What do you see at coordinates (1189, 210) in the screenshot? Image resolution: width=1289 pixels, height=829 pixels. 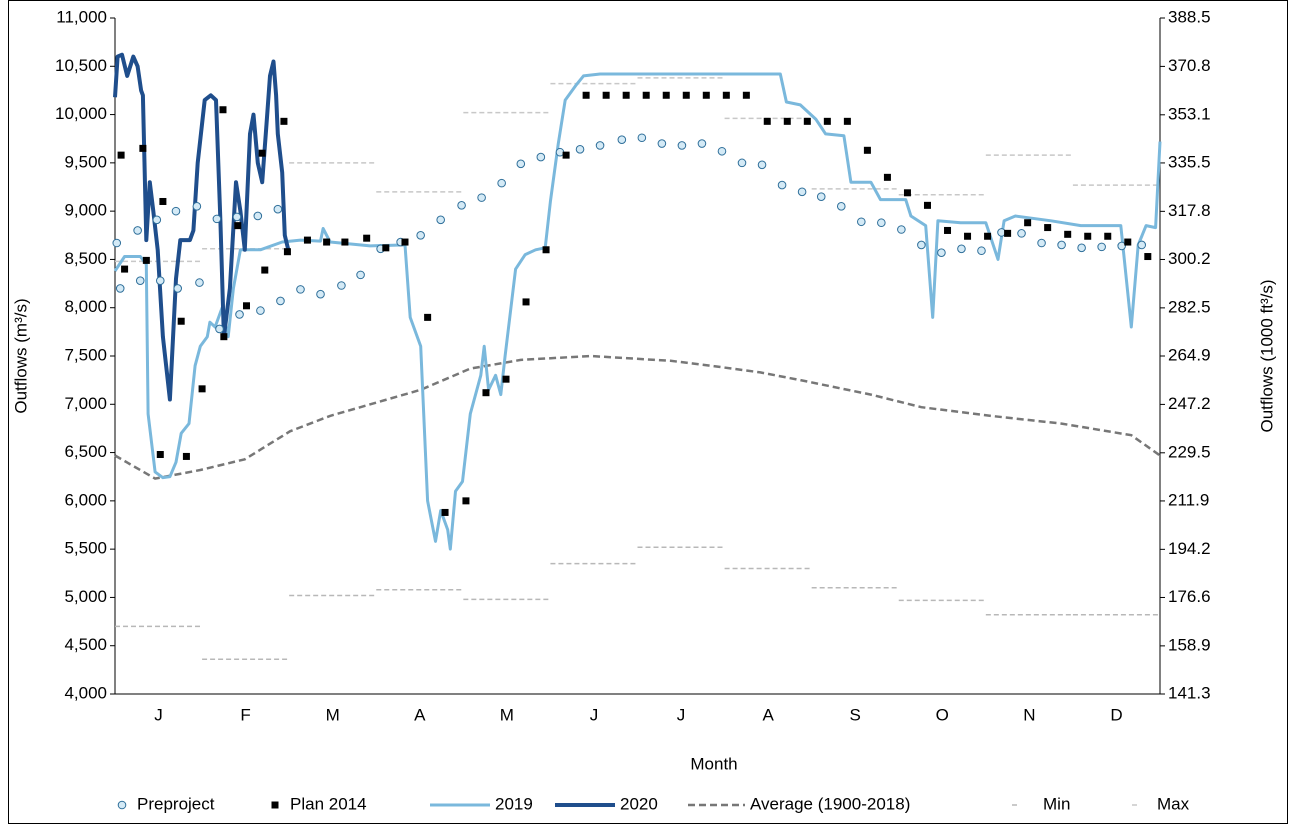 I see `y2-tick-label: 317.8` at bounding box center [1189, 210].